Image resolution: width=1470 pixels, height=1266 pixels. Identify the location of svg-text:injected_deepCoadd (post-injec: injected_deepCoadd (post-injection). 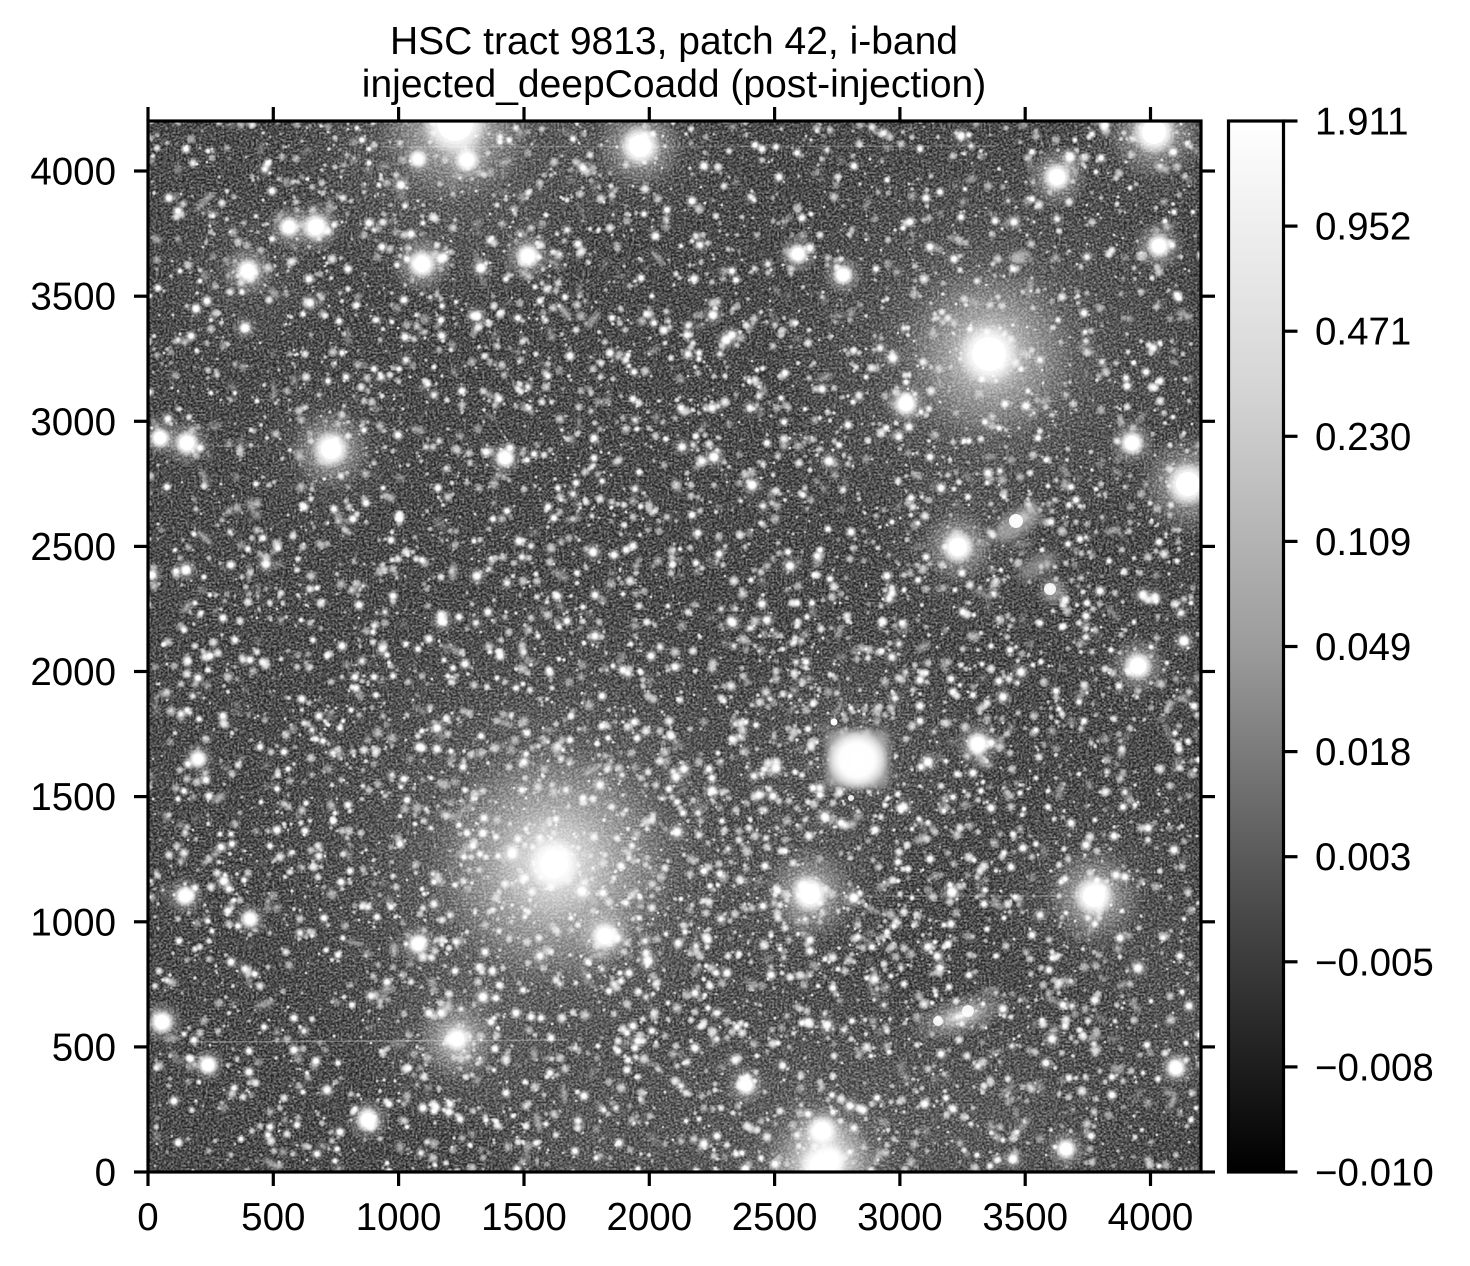
(674, 84).